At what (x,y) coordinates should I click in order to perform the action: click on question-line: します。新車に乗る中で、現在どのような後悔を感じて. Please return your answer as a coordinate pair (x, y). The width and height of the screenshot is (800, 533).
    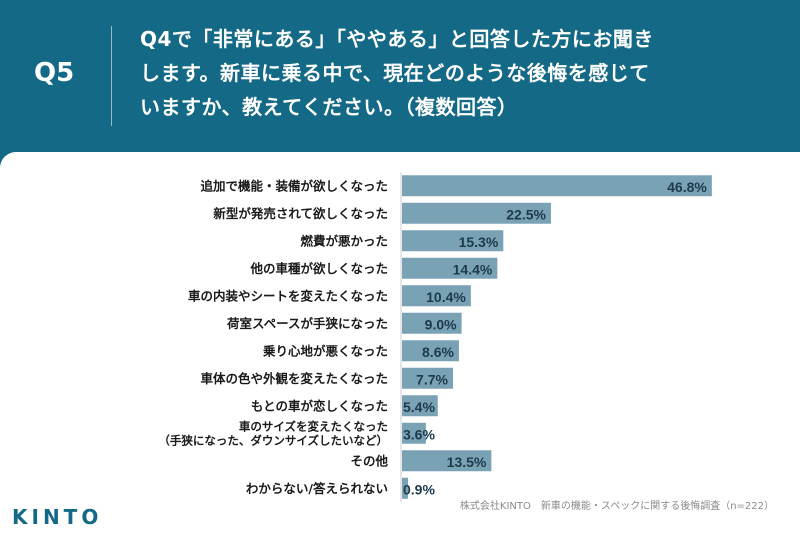
    Looking at the image, I should click on (395, 73).